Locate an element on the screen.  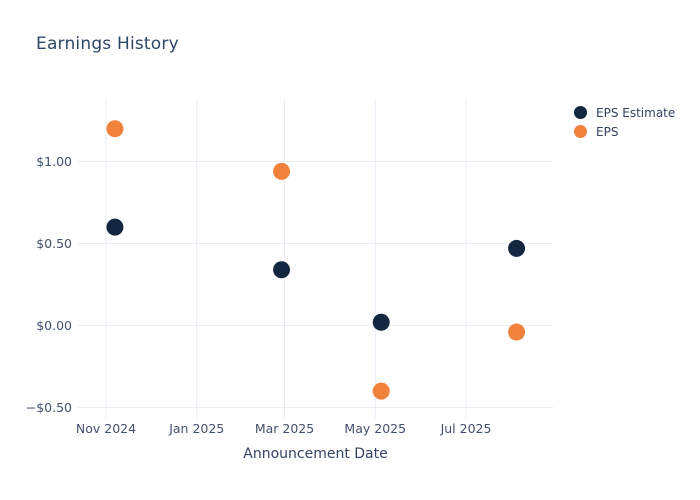
legend-label-eps-estimate: EPS Estimate is located at coordinates (636, 112).